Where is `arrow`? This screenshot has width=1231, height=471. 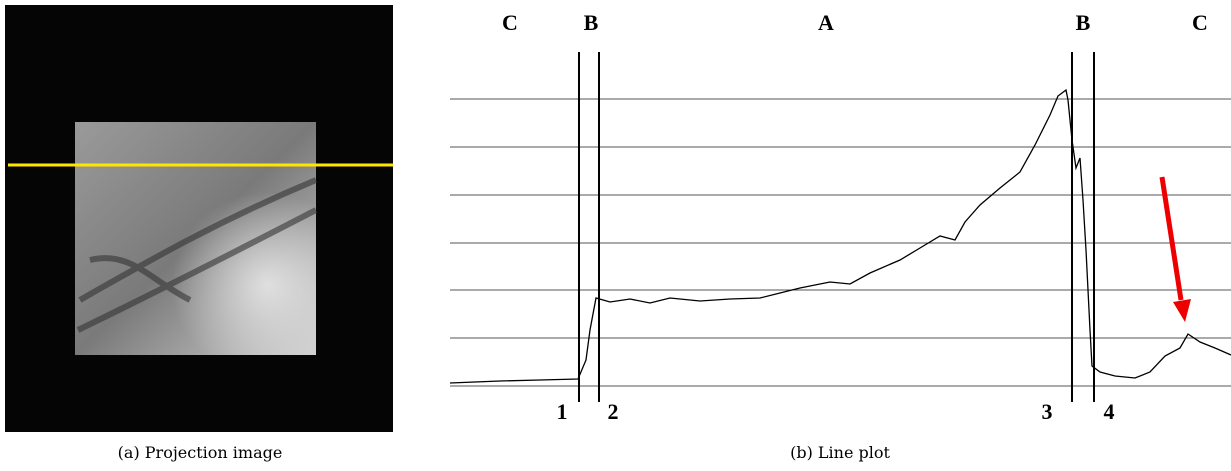
arrow is located at coordinates (1175, 249).